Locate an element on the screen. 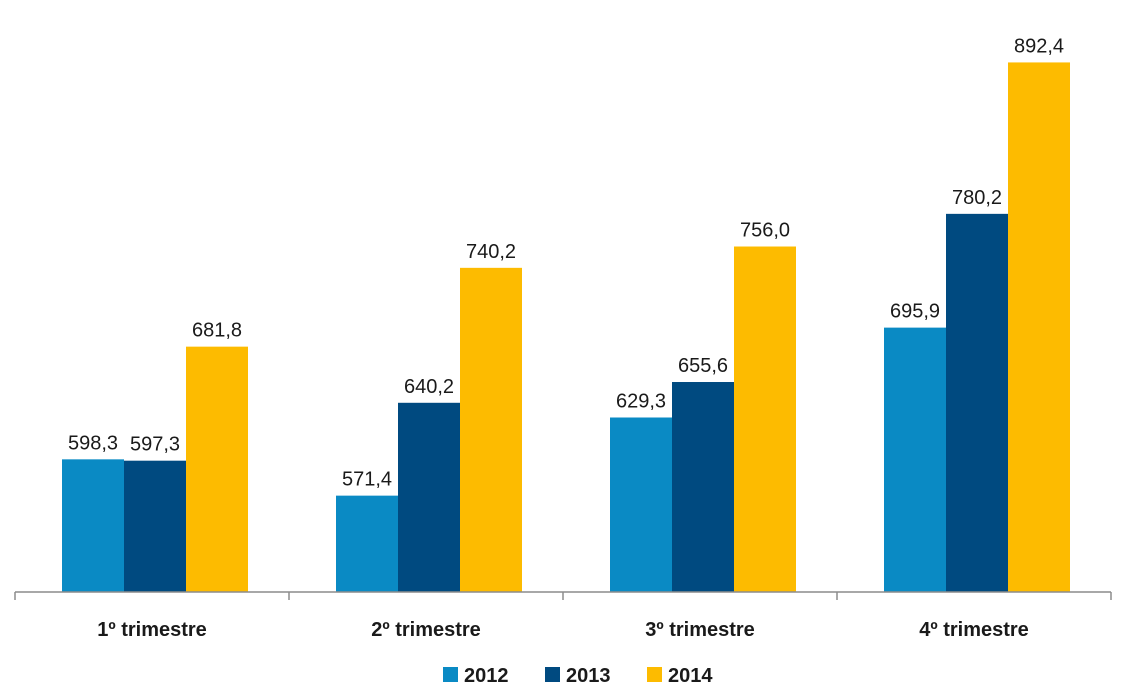 Image resolution: width=1121 pixels, height=692 pixels. x-axis is located at coordinates (563, 595).